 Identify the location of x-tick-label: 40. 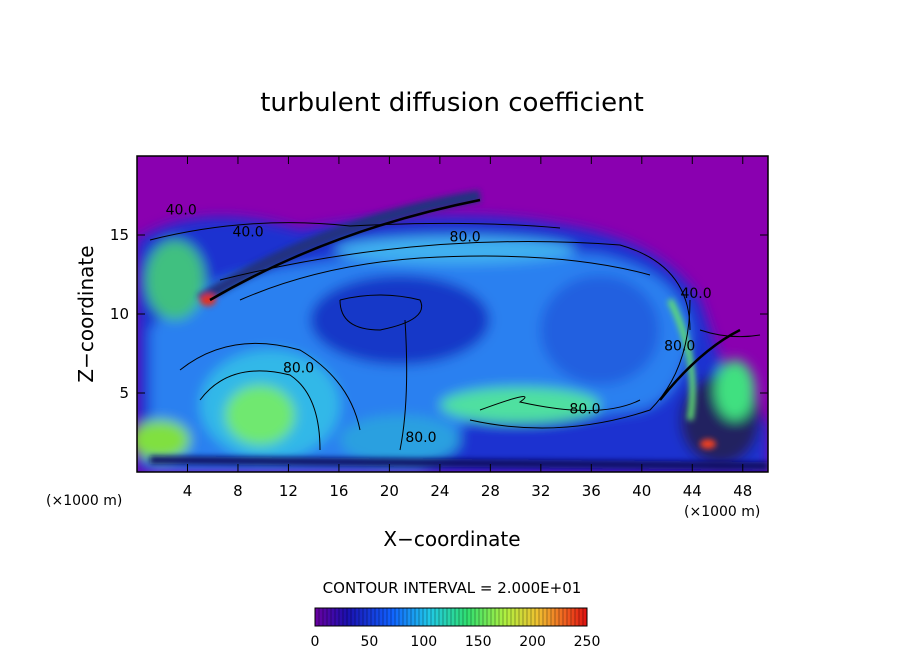
(641, 491).